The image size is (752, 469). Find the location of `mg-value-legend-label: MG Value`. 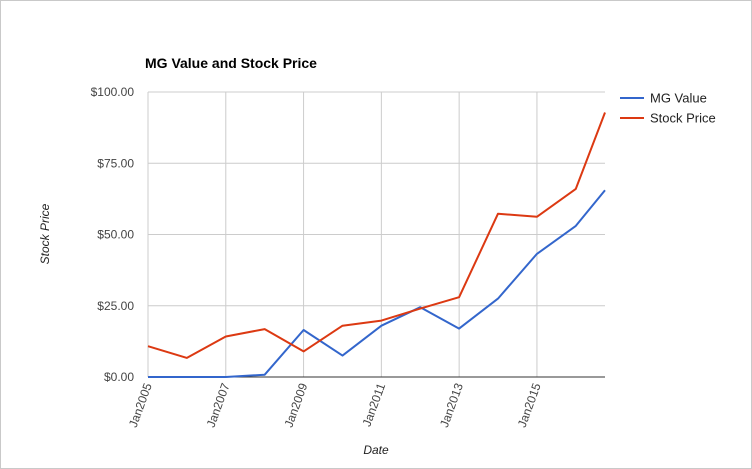

mg-value-legend-label: MG Value is located at coordinates (678, 98).